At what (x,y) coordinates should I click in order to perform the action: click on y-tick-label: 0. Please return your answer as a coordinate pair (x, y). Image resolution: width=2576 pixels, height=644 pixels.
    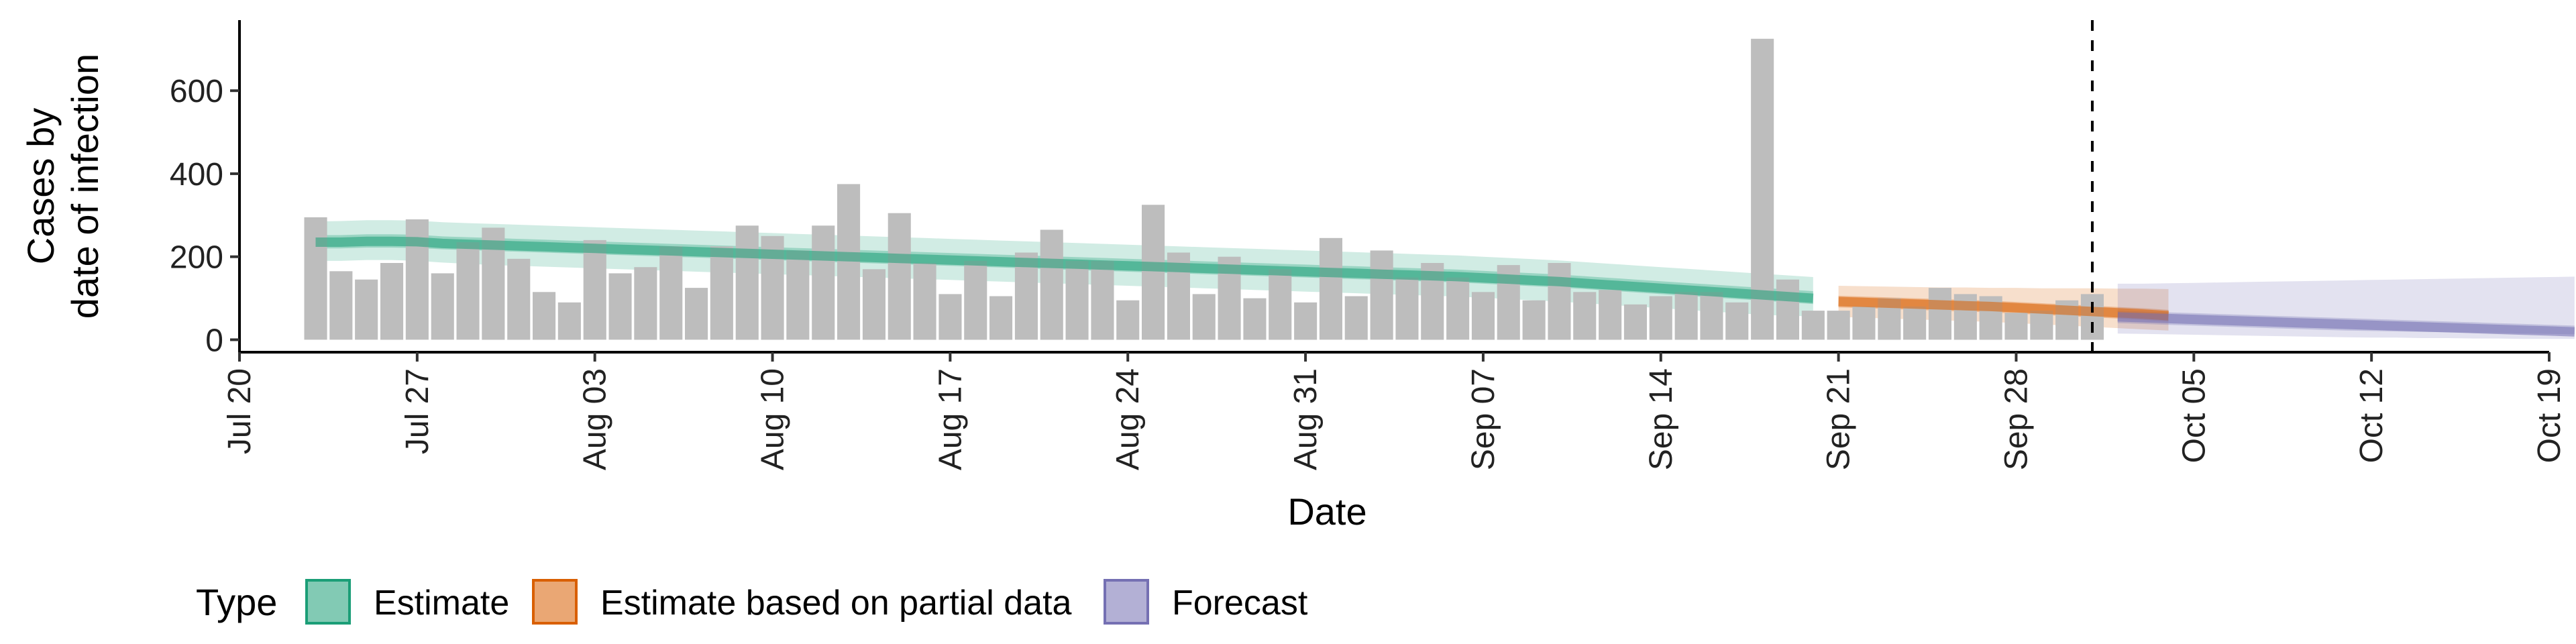
    Looking at the image, I should click on (214, 340).